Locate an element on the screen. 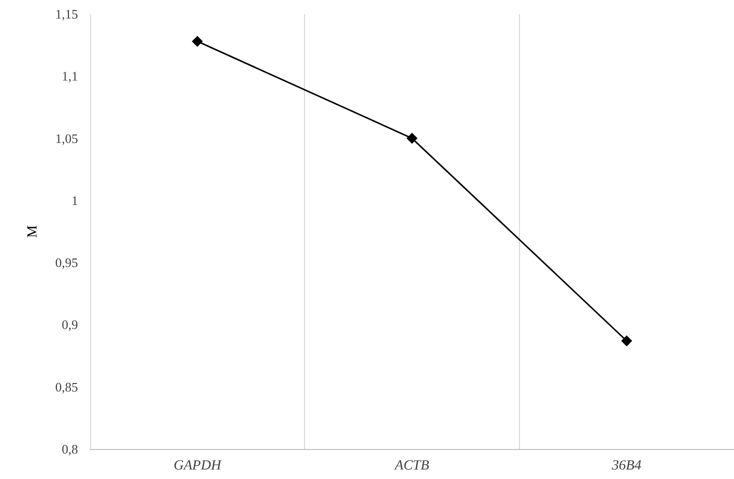 The image size is (734, 479). y-tick-label: 0,95 is located at coordinates (66, 262).